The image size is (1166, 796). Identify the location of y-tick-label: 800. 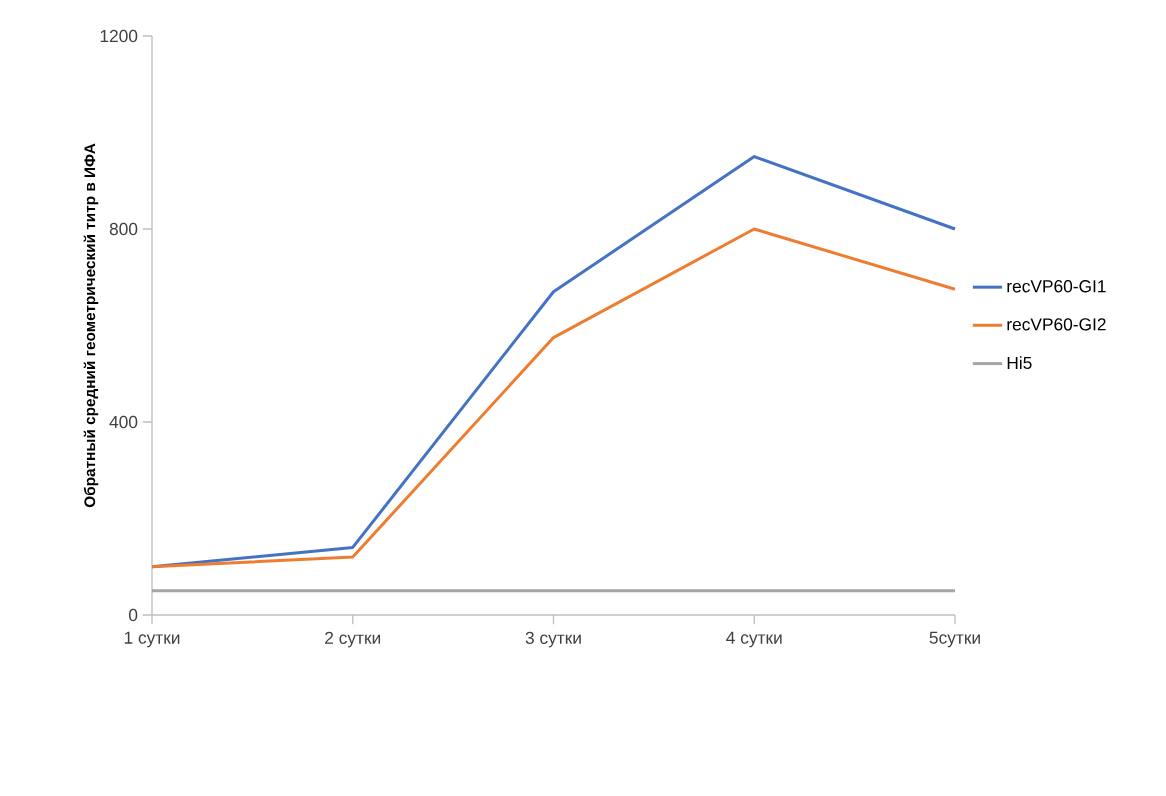
(123, 229).